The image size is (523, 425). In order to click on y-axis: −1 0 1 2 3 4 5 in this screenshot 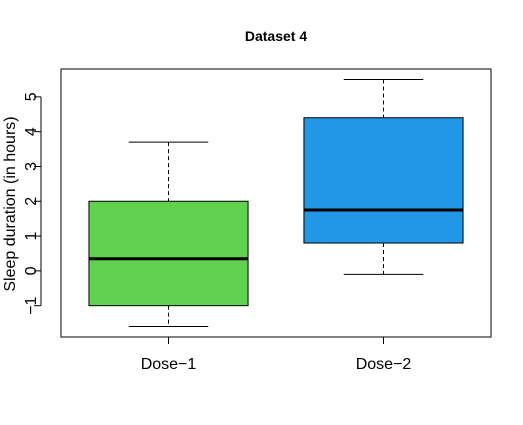, I will do `click(32, 203)`.